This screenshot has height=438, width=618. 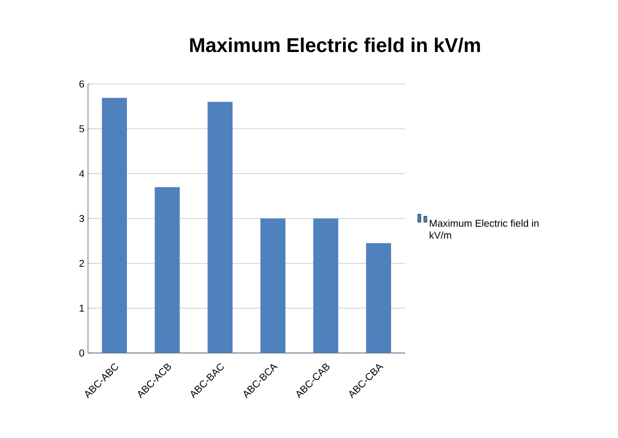 I want to click on legend-label: Maximum Electric field in kV/m, so click(x=484, y=229).